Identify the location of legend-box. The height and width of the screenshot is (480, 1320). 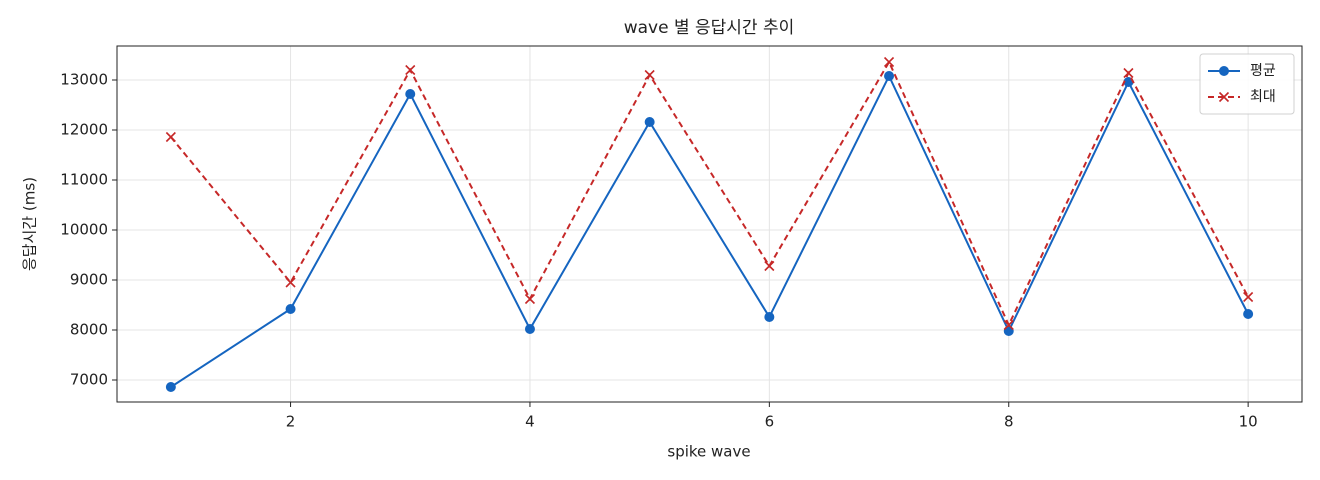
(1247, 84).